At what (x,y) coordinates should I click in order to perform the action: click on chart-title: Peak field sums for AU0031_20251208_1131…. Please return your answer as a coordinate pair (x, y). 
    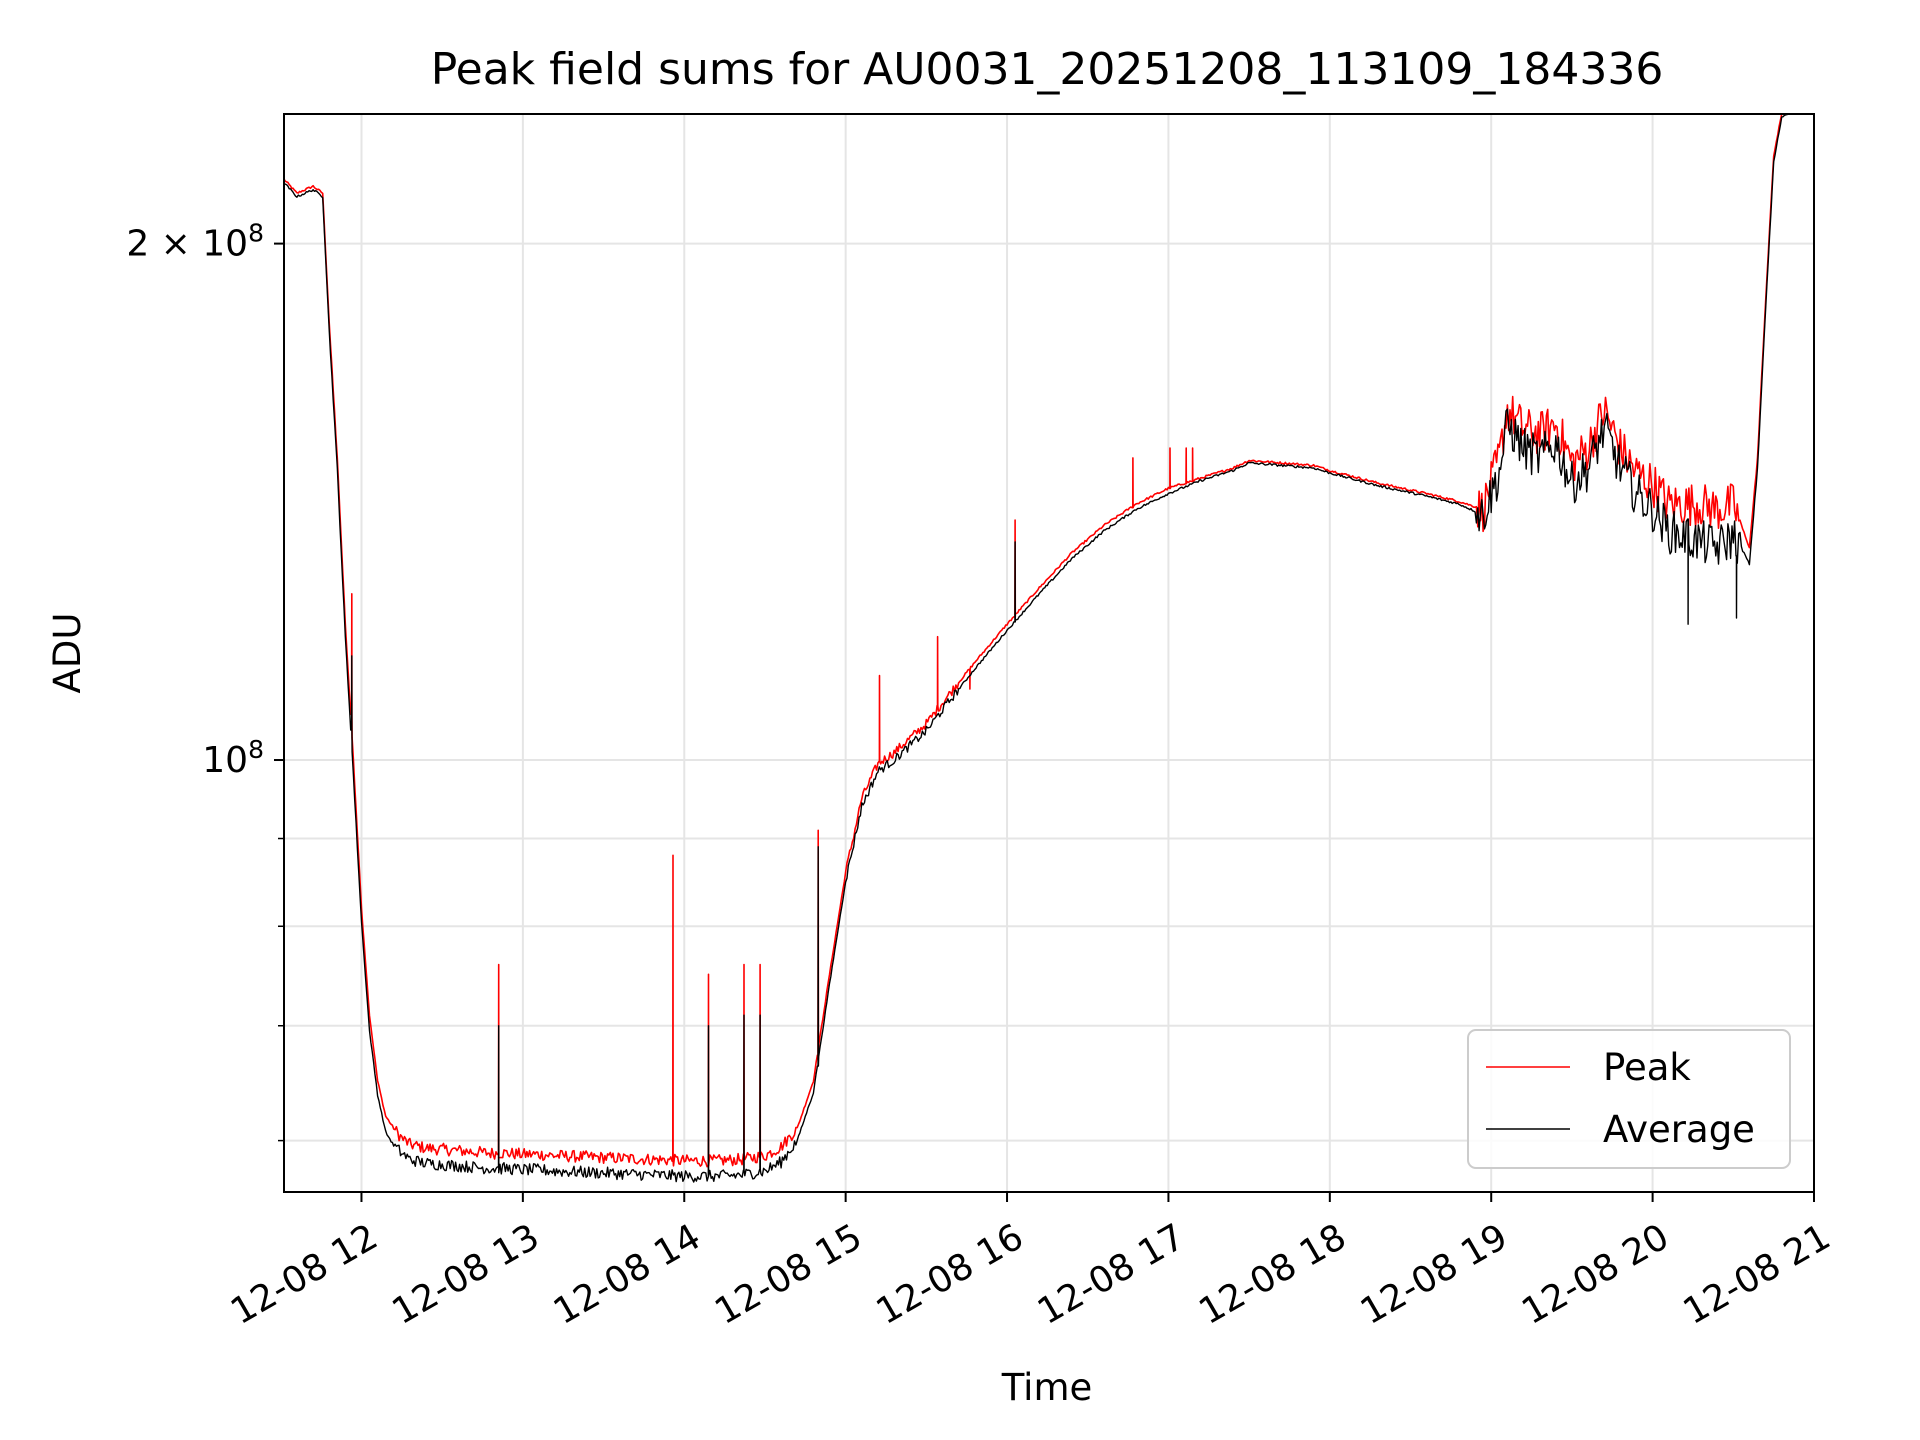
    Looking at the image, I should click on (1047, 69).